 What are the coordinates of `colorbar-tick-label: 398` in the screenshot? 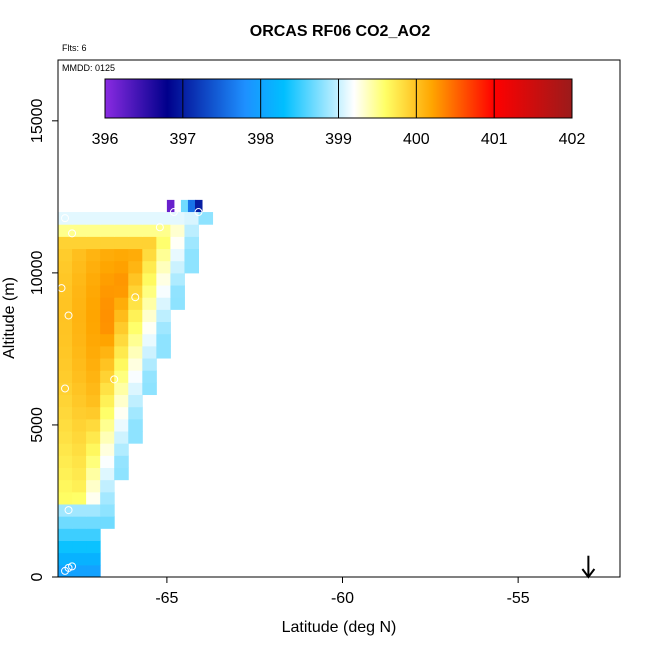 It's located at (260, 139).